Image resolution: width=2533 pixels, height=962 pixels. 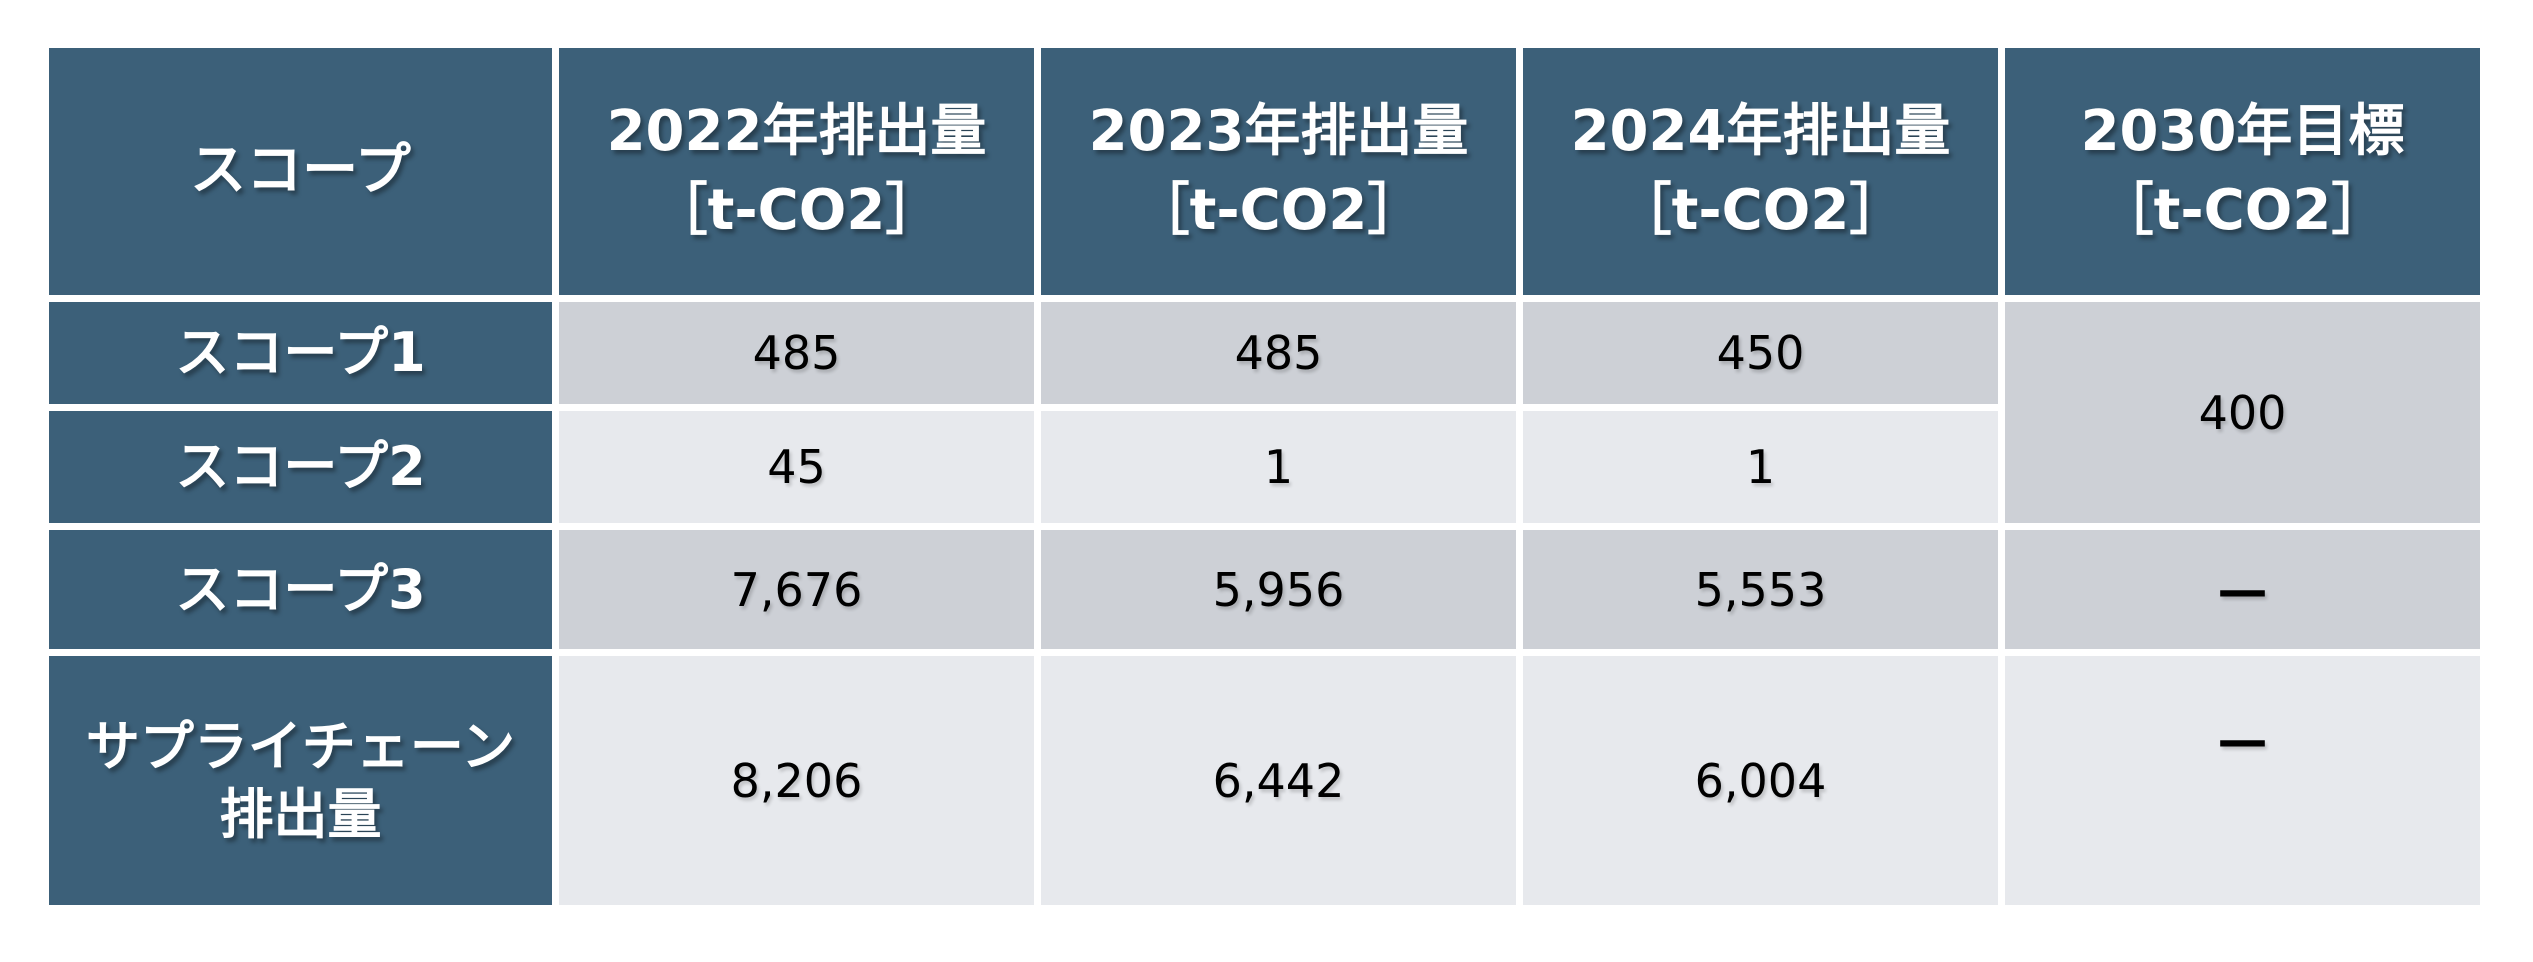 What do you see at coordinates (1760, 353) in the screenshot?
I see `cell-scope1-2024: 450` at bounding box center [1760, 353].